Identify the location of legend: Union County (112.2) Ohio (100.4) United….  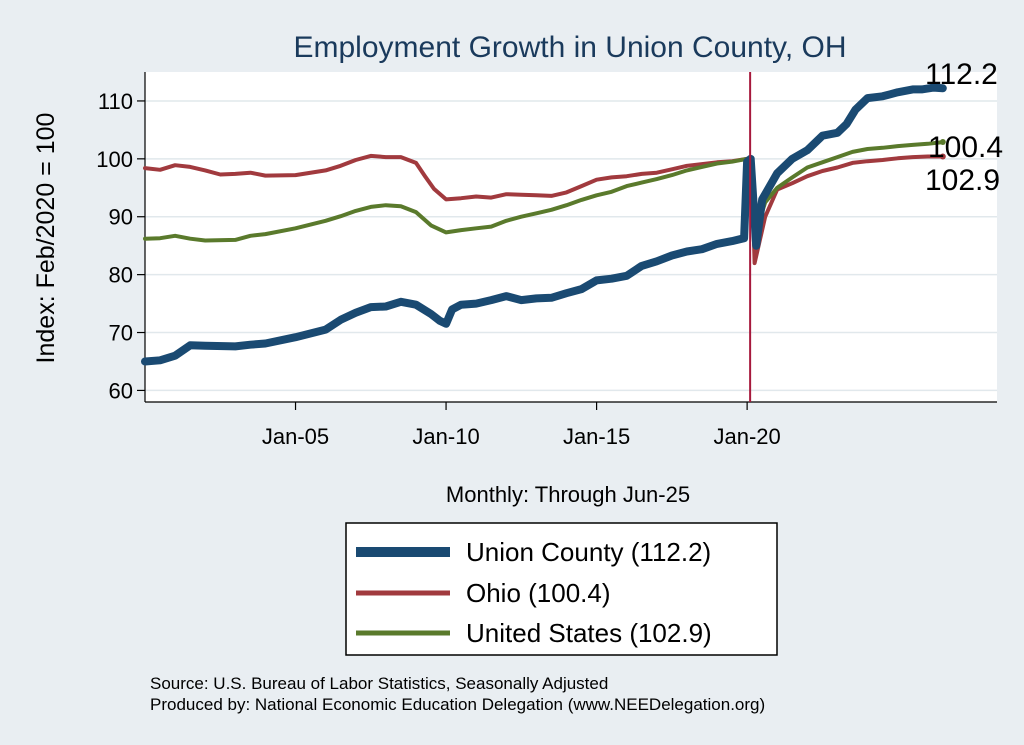
(561, 589).